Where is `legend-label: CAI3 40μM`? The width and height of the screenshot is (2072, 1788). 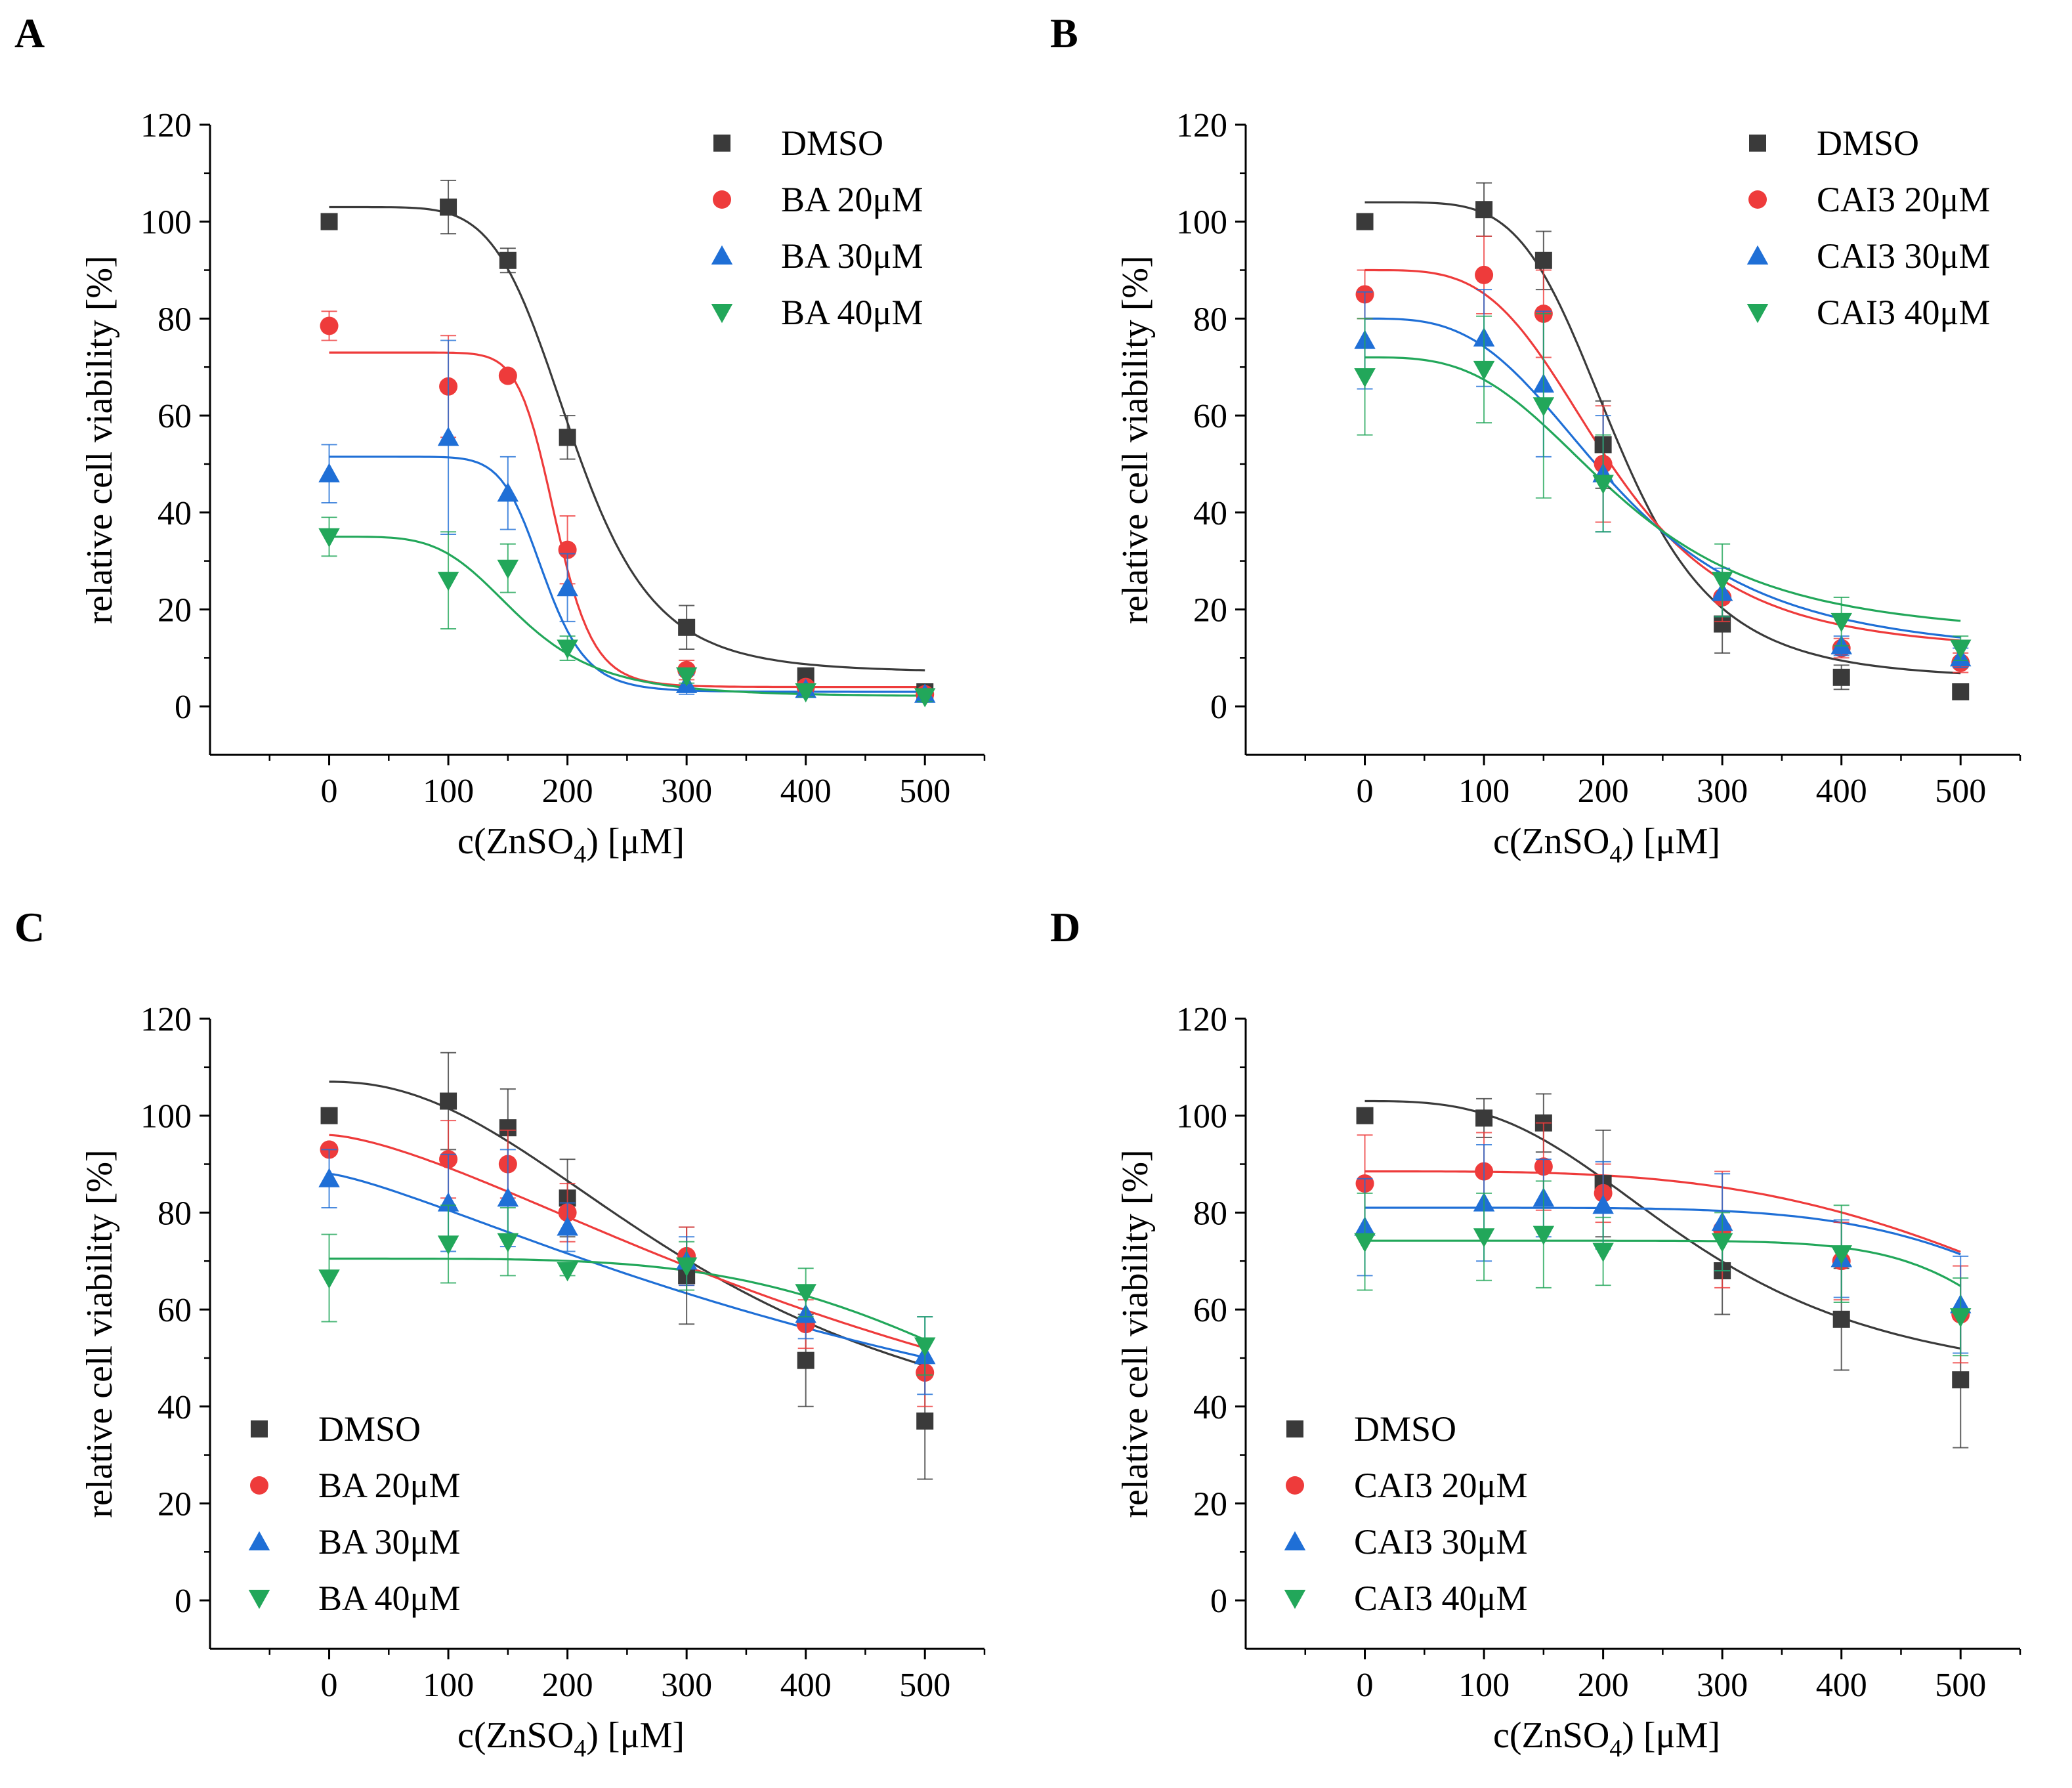 legend-label: CAI3 40μM is located at coordinates (1440, 1598).